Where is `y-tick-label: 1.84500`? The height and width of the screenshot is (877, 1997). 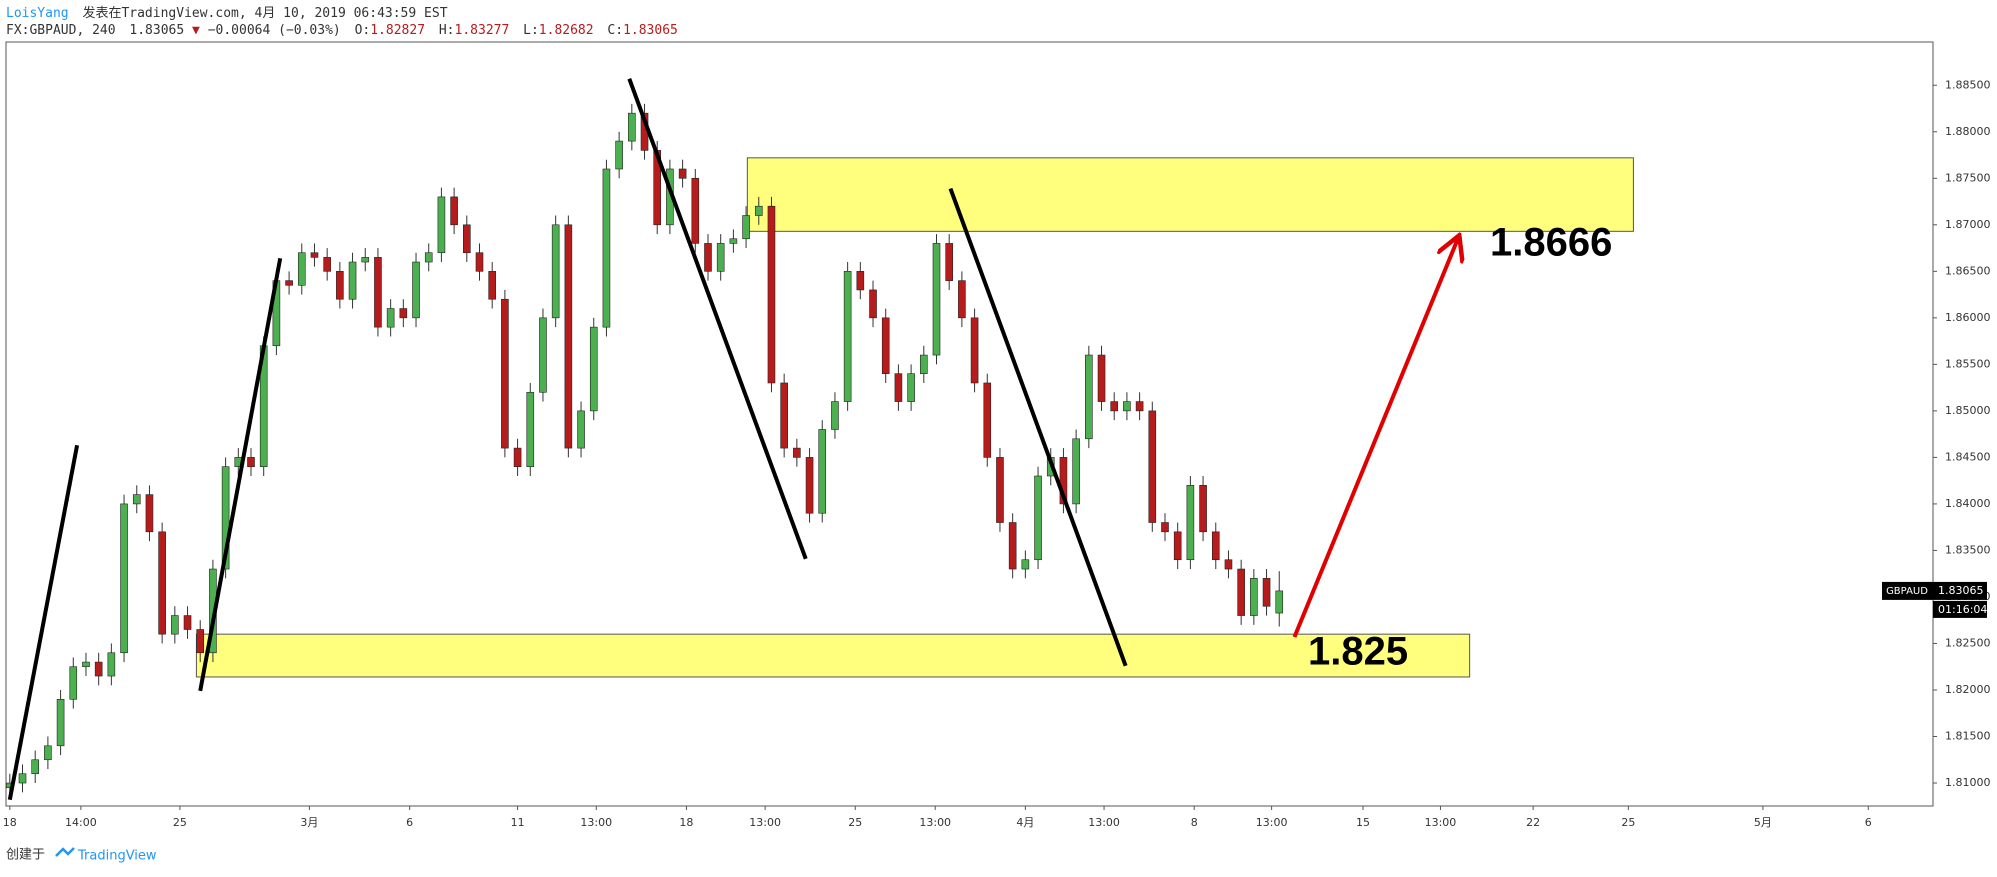 y-tick-label: 1.84500 is located at coordinates (1968, 456).